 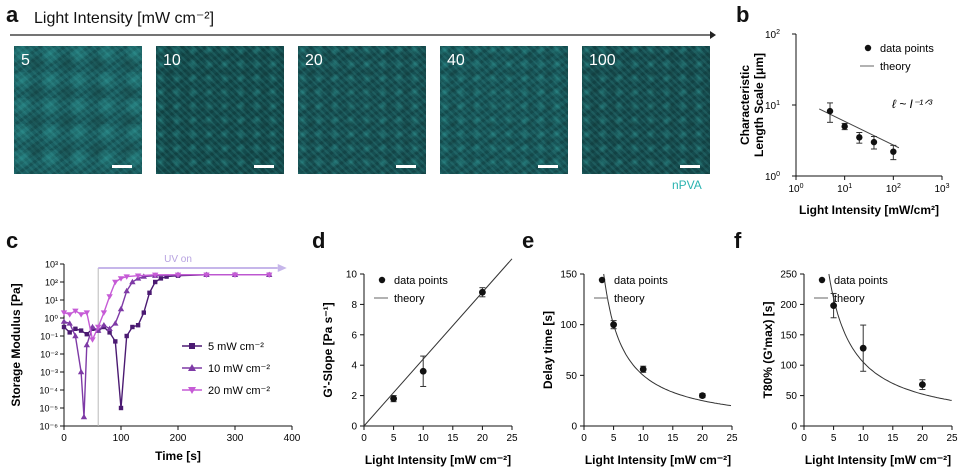 What do you see at coordinates (49, 337) in the screenshot?
I see `y-tick-label: 10⁻¹` at bounding box center [49, 337].